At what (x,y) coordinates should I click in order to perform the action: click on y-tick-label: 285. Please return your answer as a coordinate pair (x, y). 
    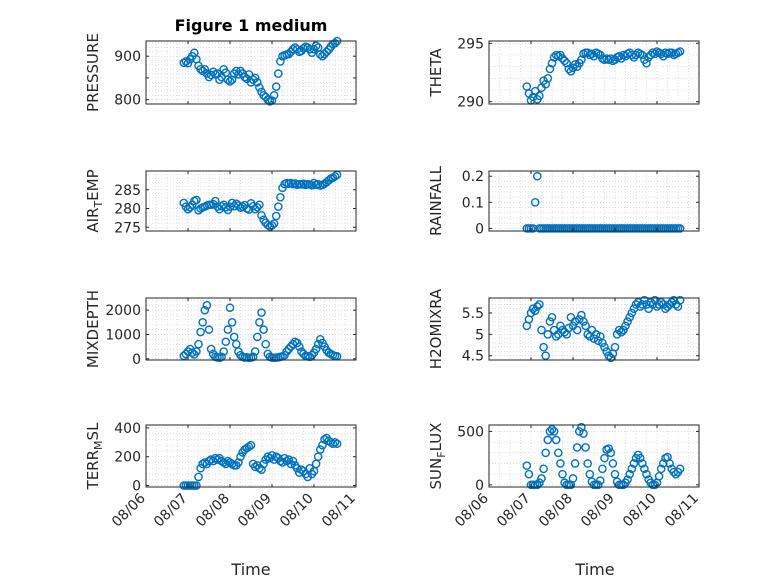
    Looking at the image, I should click on (127, 191).